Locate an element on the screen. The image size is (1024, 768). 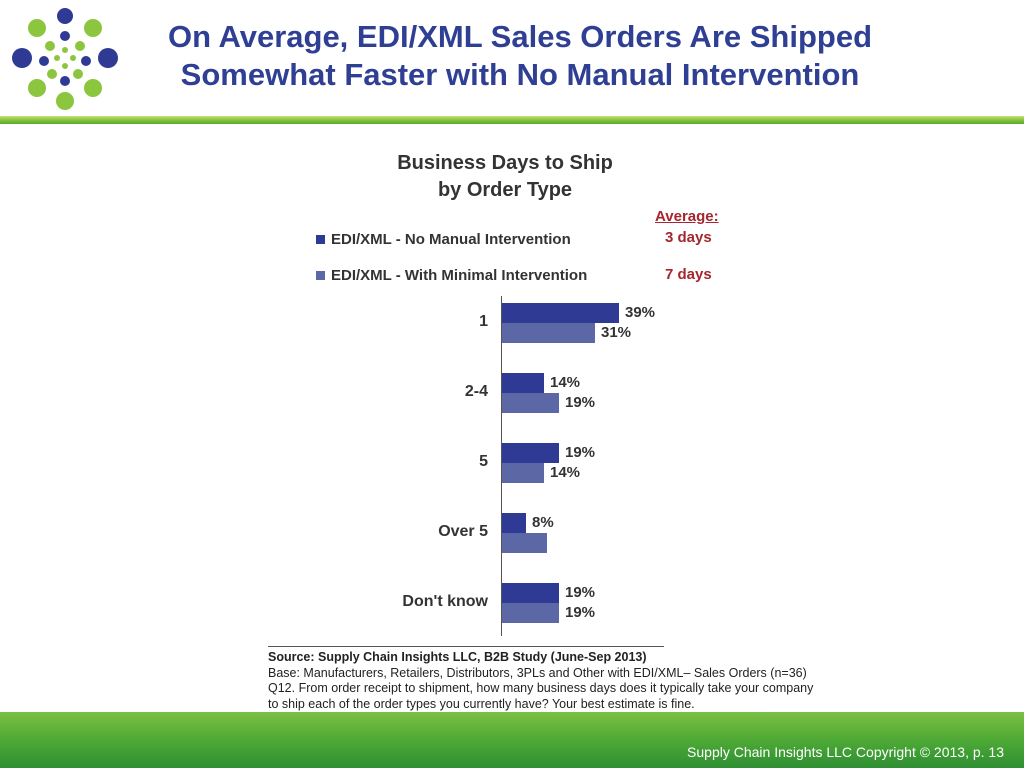
value-label: 8% is located at coordinates (543, 522).